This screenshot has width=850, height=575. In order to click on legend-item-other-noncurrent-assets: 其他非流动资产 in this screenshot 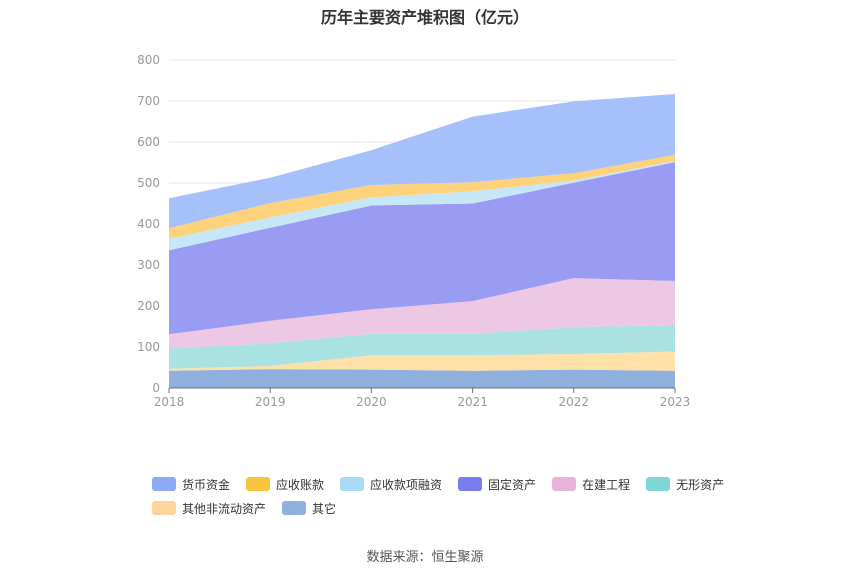, I will do `click(209, 508)`.